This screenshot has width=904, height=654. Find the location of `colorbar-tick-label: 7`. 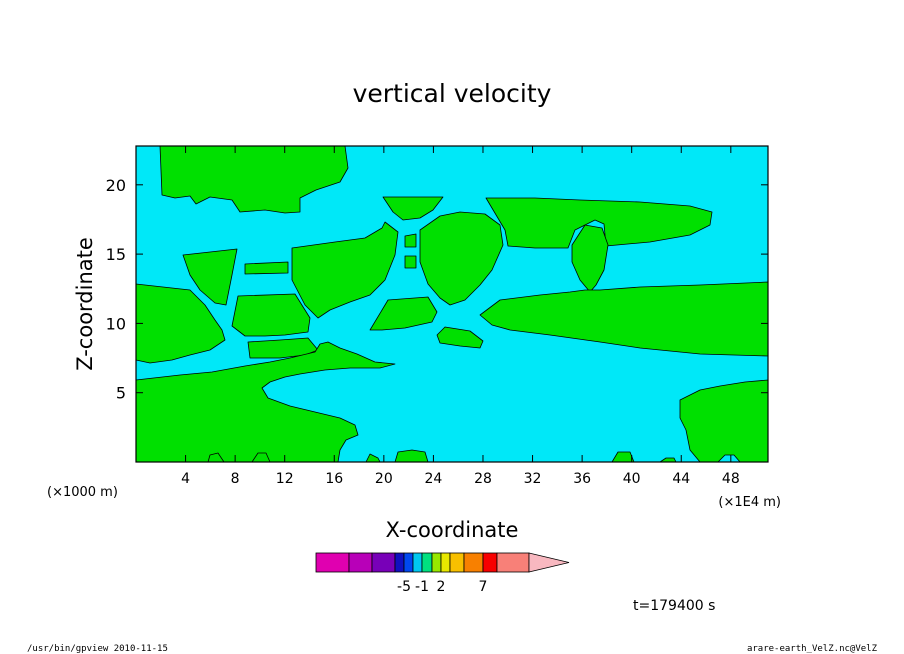

colorbar-tick-label: 7 is located at coordinates (483, 587).